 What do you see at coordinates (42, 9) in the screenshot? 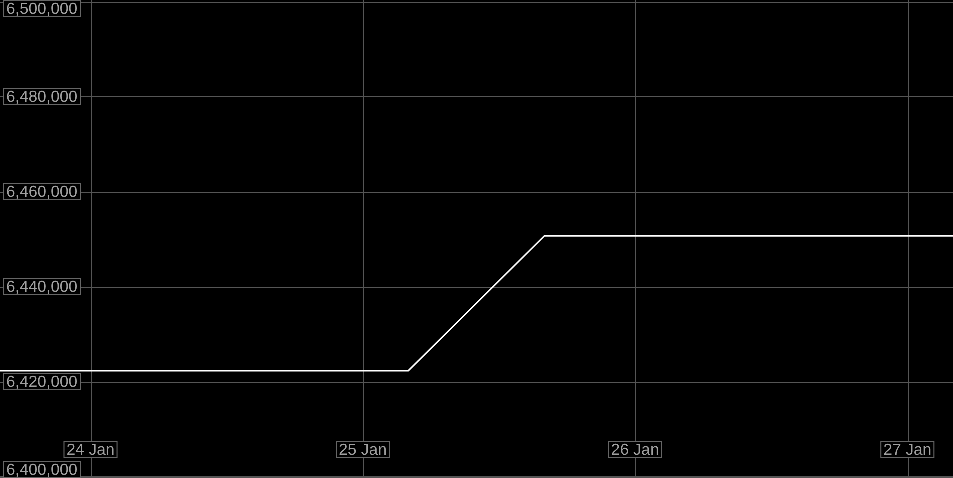
I see `y-tick-label: 6,500,000` at bounding box center [42, 9].